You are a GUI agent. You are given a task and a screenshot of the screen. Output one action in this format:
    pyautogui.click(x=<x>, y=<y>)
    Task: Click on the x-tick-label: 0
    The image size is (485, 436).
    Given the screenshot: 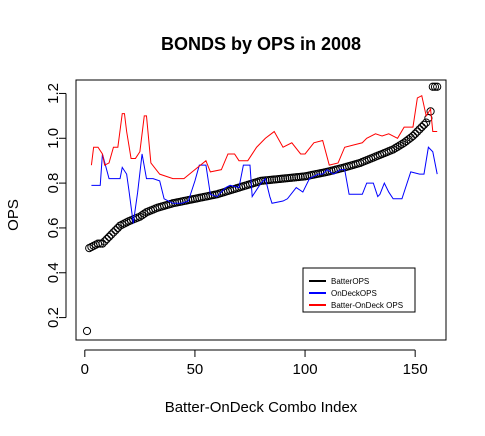 What is the action you would take?
    pyautogui.click(x=85, y=369)
    